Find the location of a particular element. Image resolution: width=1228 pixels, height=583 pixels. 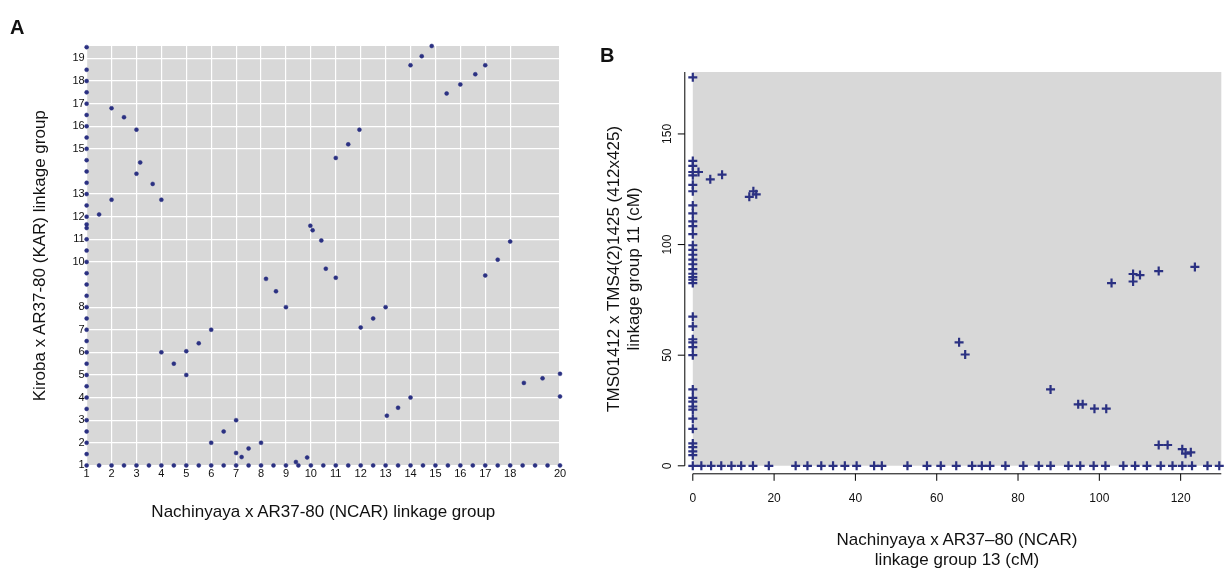

chart-title: A is located at coordinates (17, 26).